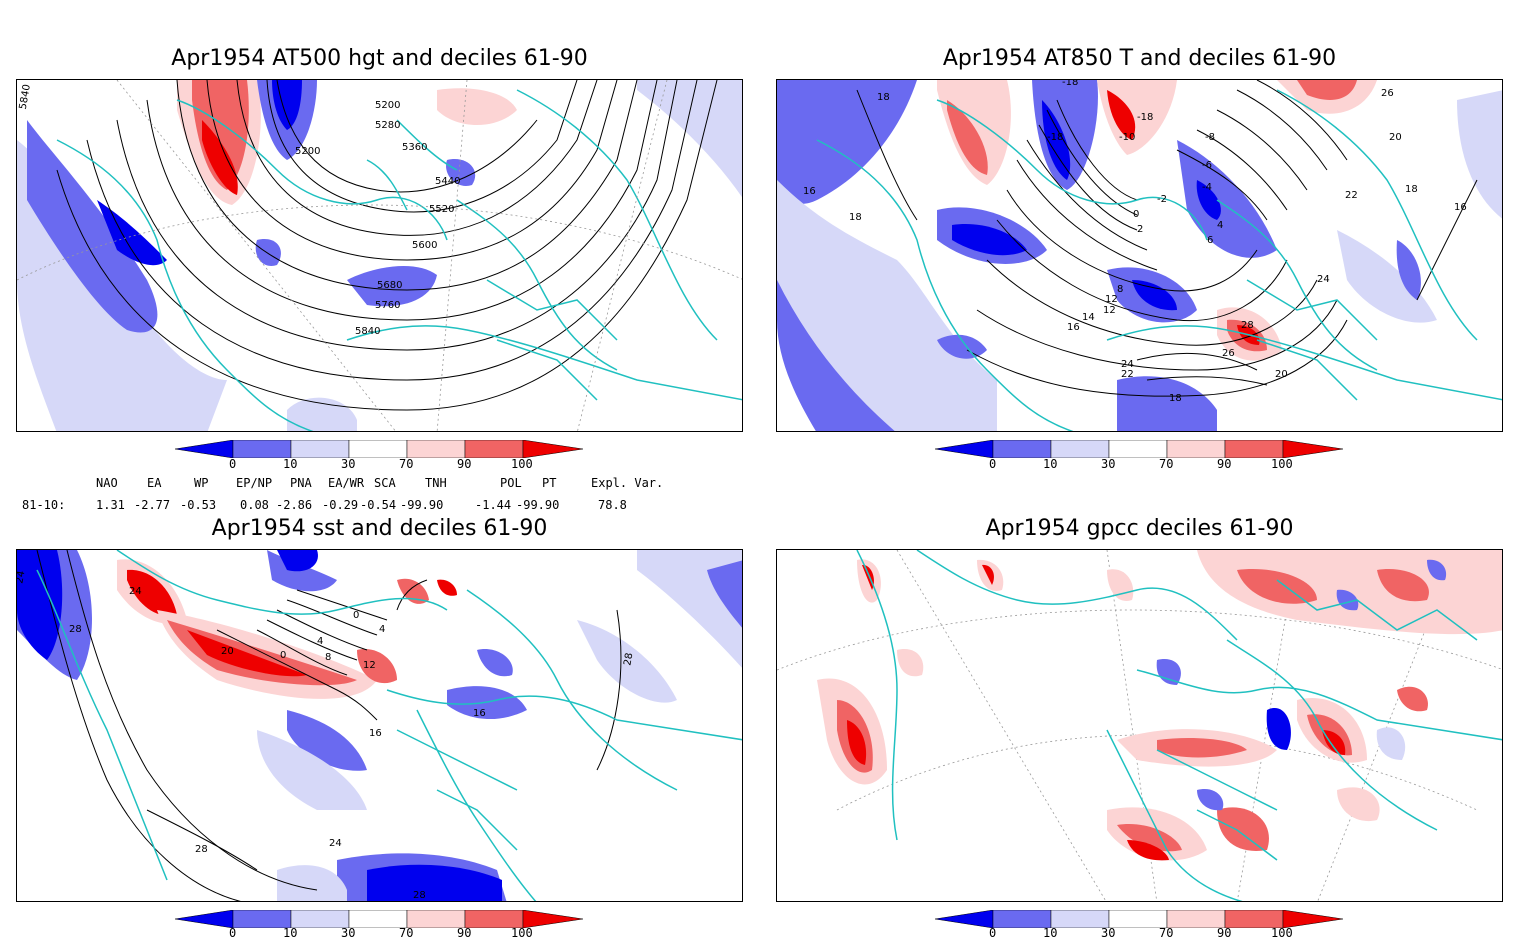 The image size is (1520, 940). What do you see at coordinates (1088, 317) in the screenshot?
I see `contour-label: 14` at bounding box center [1088, 317].